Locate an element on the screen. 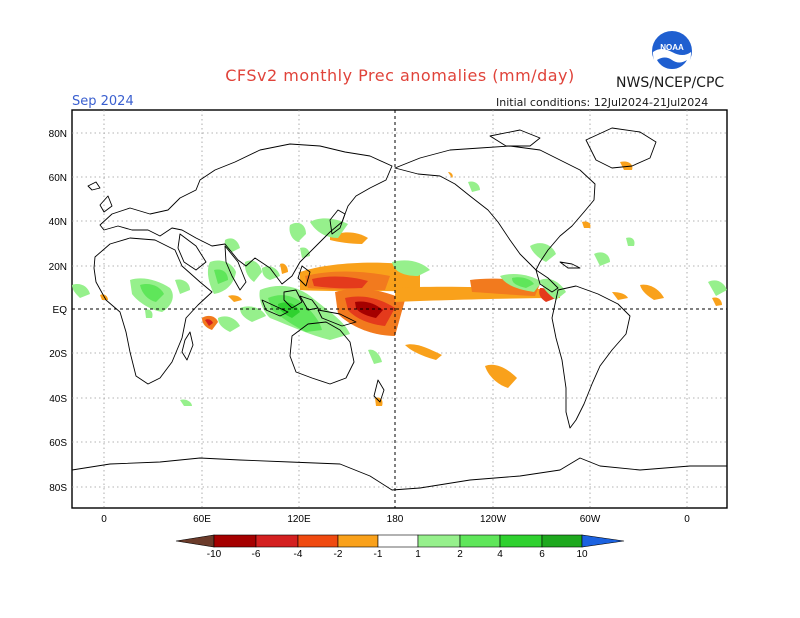 The width and height of the screenshot is (800, 618). lat-label: EQ is located at coordinates (60, 310).